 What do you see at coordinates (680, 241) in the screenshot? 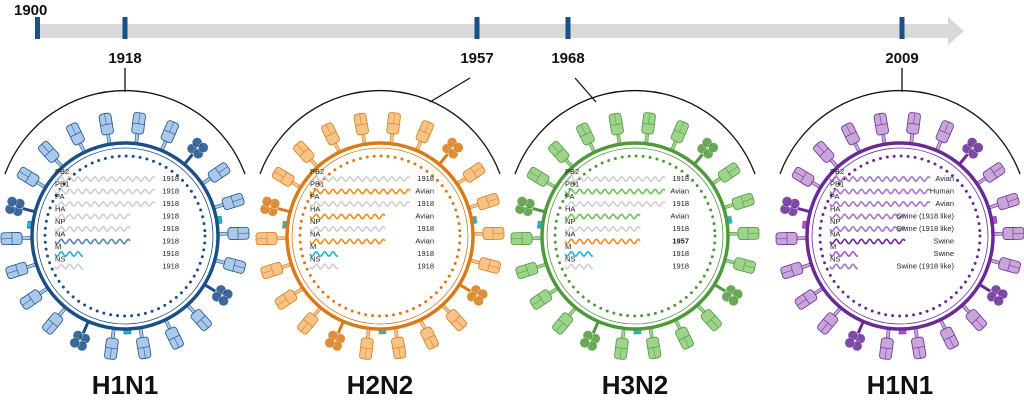
I see `segment-origin: 1957` at bounding box center [680, 241].